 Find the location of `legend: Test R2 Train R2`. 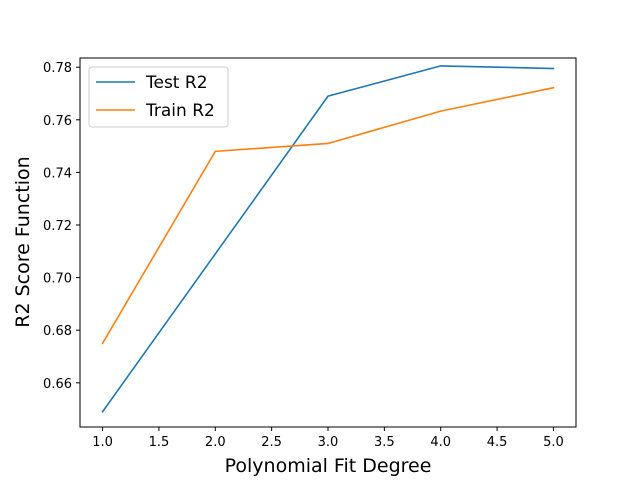

legend: Test R2 Train R2 is located at coordinates (158, 97).